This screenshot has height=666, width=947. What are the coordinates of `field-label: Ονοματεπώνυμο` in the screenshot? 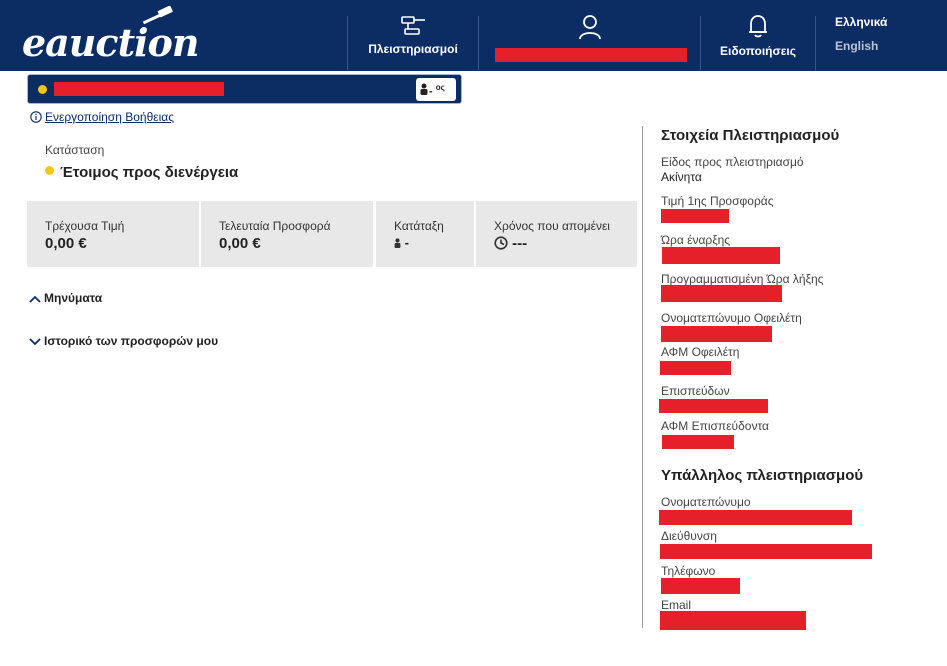 It's located at (706, 502).